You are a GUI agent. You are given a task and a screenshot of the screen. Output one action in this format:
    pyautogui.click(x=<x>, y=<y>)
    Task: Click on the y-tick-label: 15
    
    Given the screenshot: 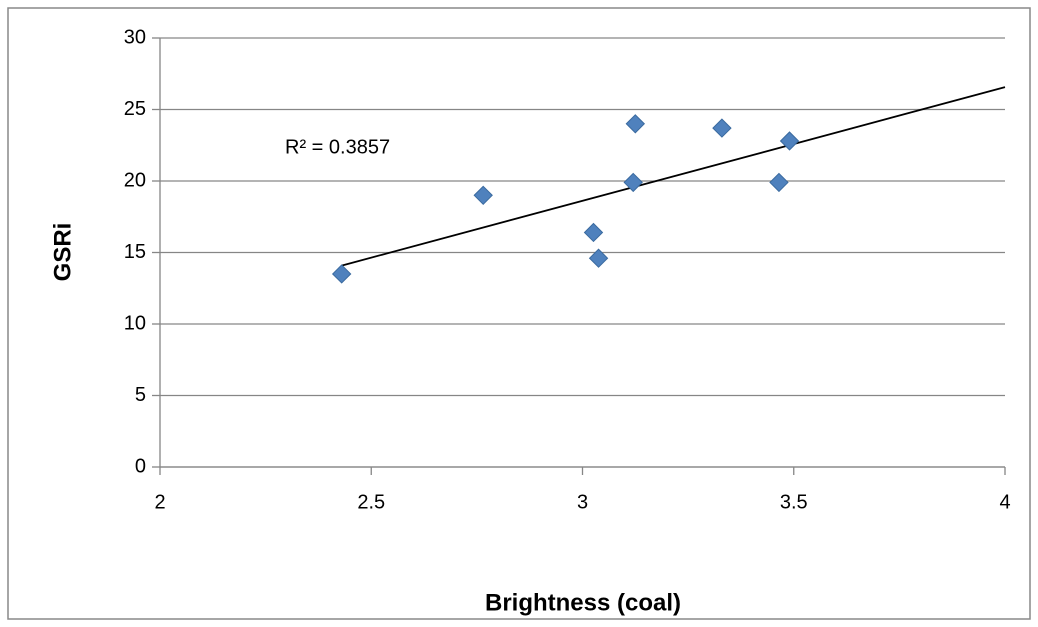 What is the action you would take?
    pyautogui.click(x=135, y=252)
    